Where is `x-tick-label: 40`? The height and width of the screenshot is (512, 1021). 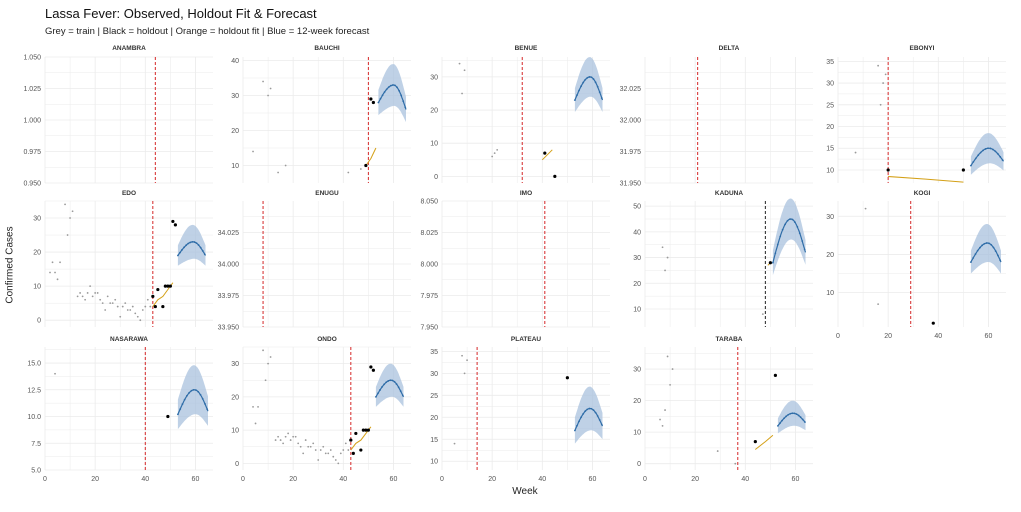 x-tick-label: 40 is located at coordinates (745, 479).